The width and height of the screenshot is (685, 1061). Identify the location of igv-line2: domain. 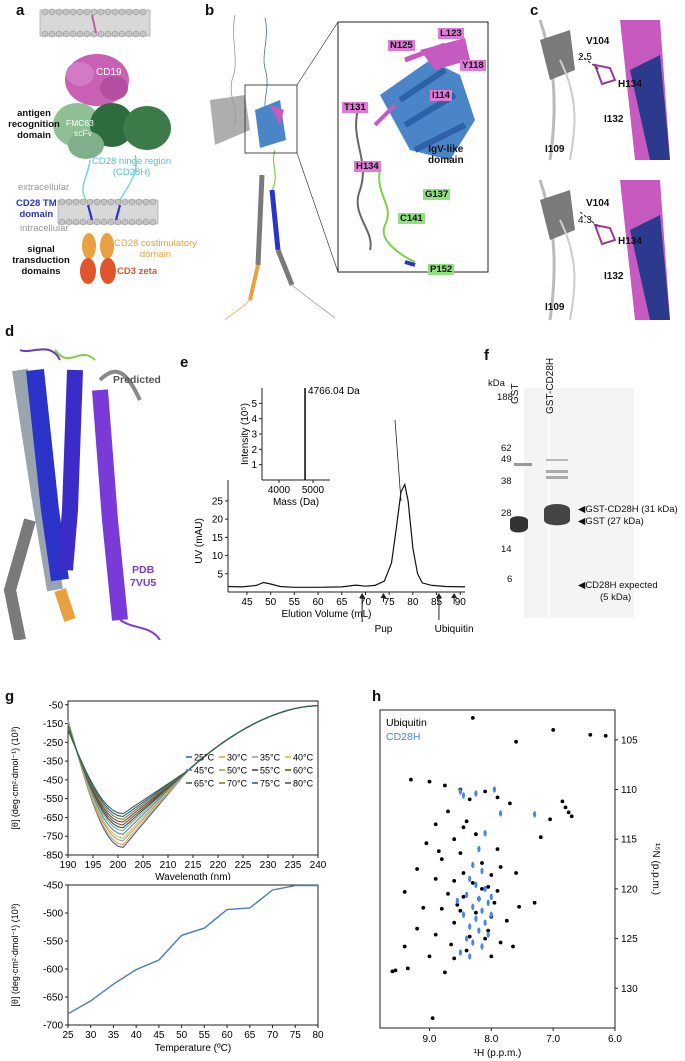
(446, 160).